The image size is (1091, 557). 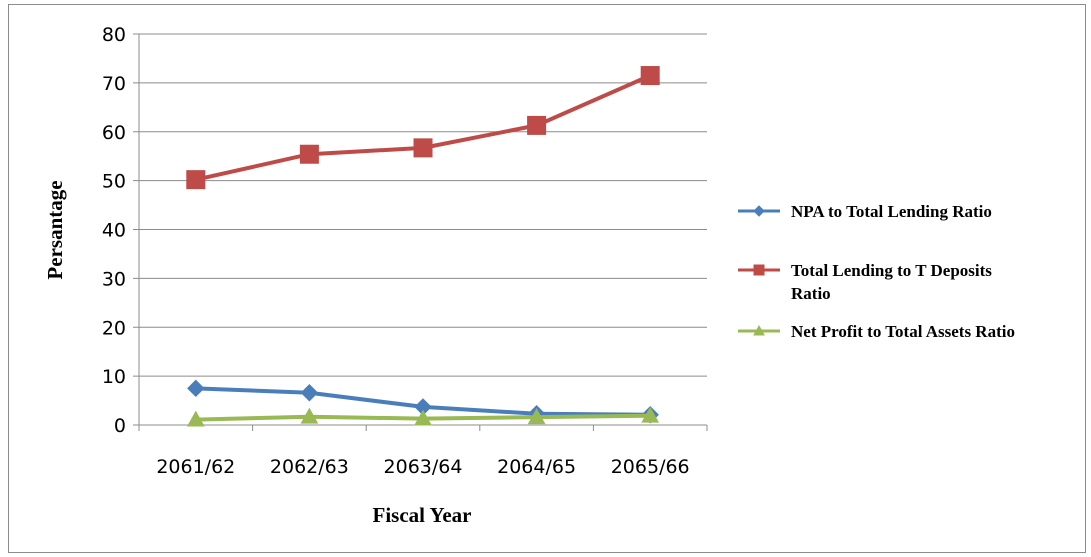 What do you see at coordinates (114, 328) in the screenshot?
I see `y-tick-label: 20` at bounding box center [114, 328].